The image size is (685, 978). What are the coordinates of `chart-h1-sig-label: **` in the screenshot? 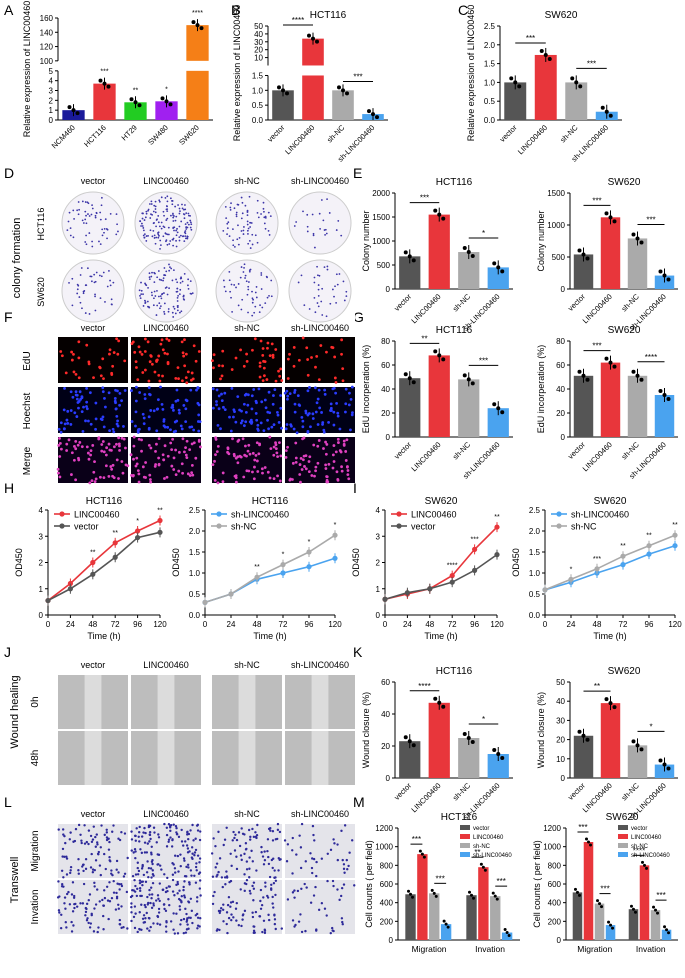 It's located at (160, 511).